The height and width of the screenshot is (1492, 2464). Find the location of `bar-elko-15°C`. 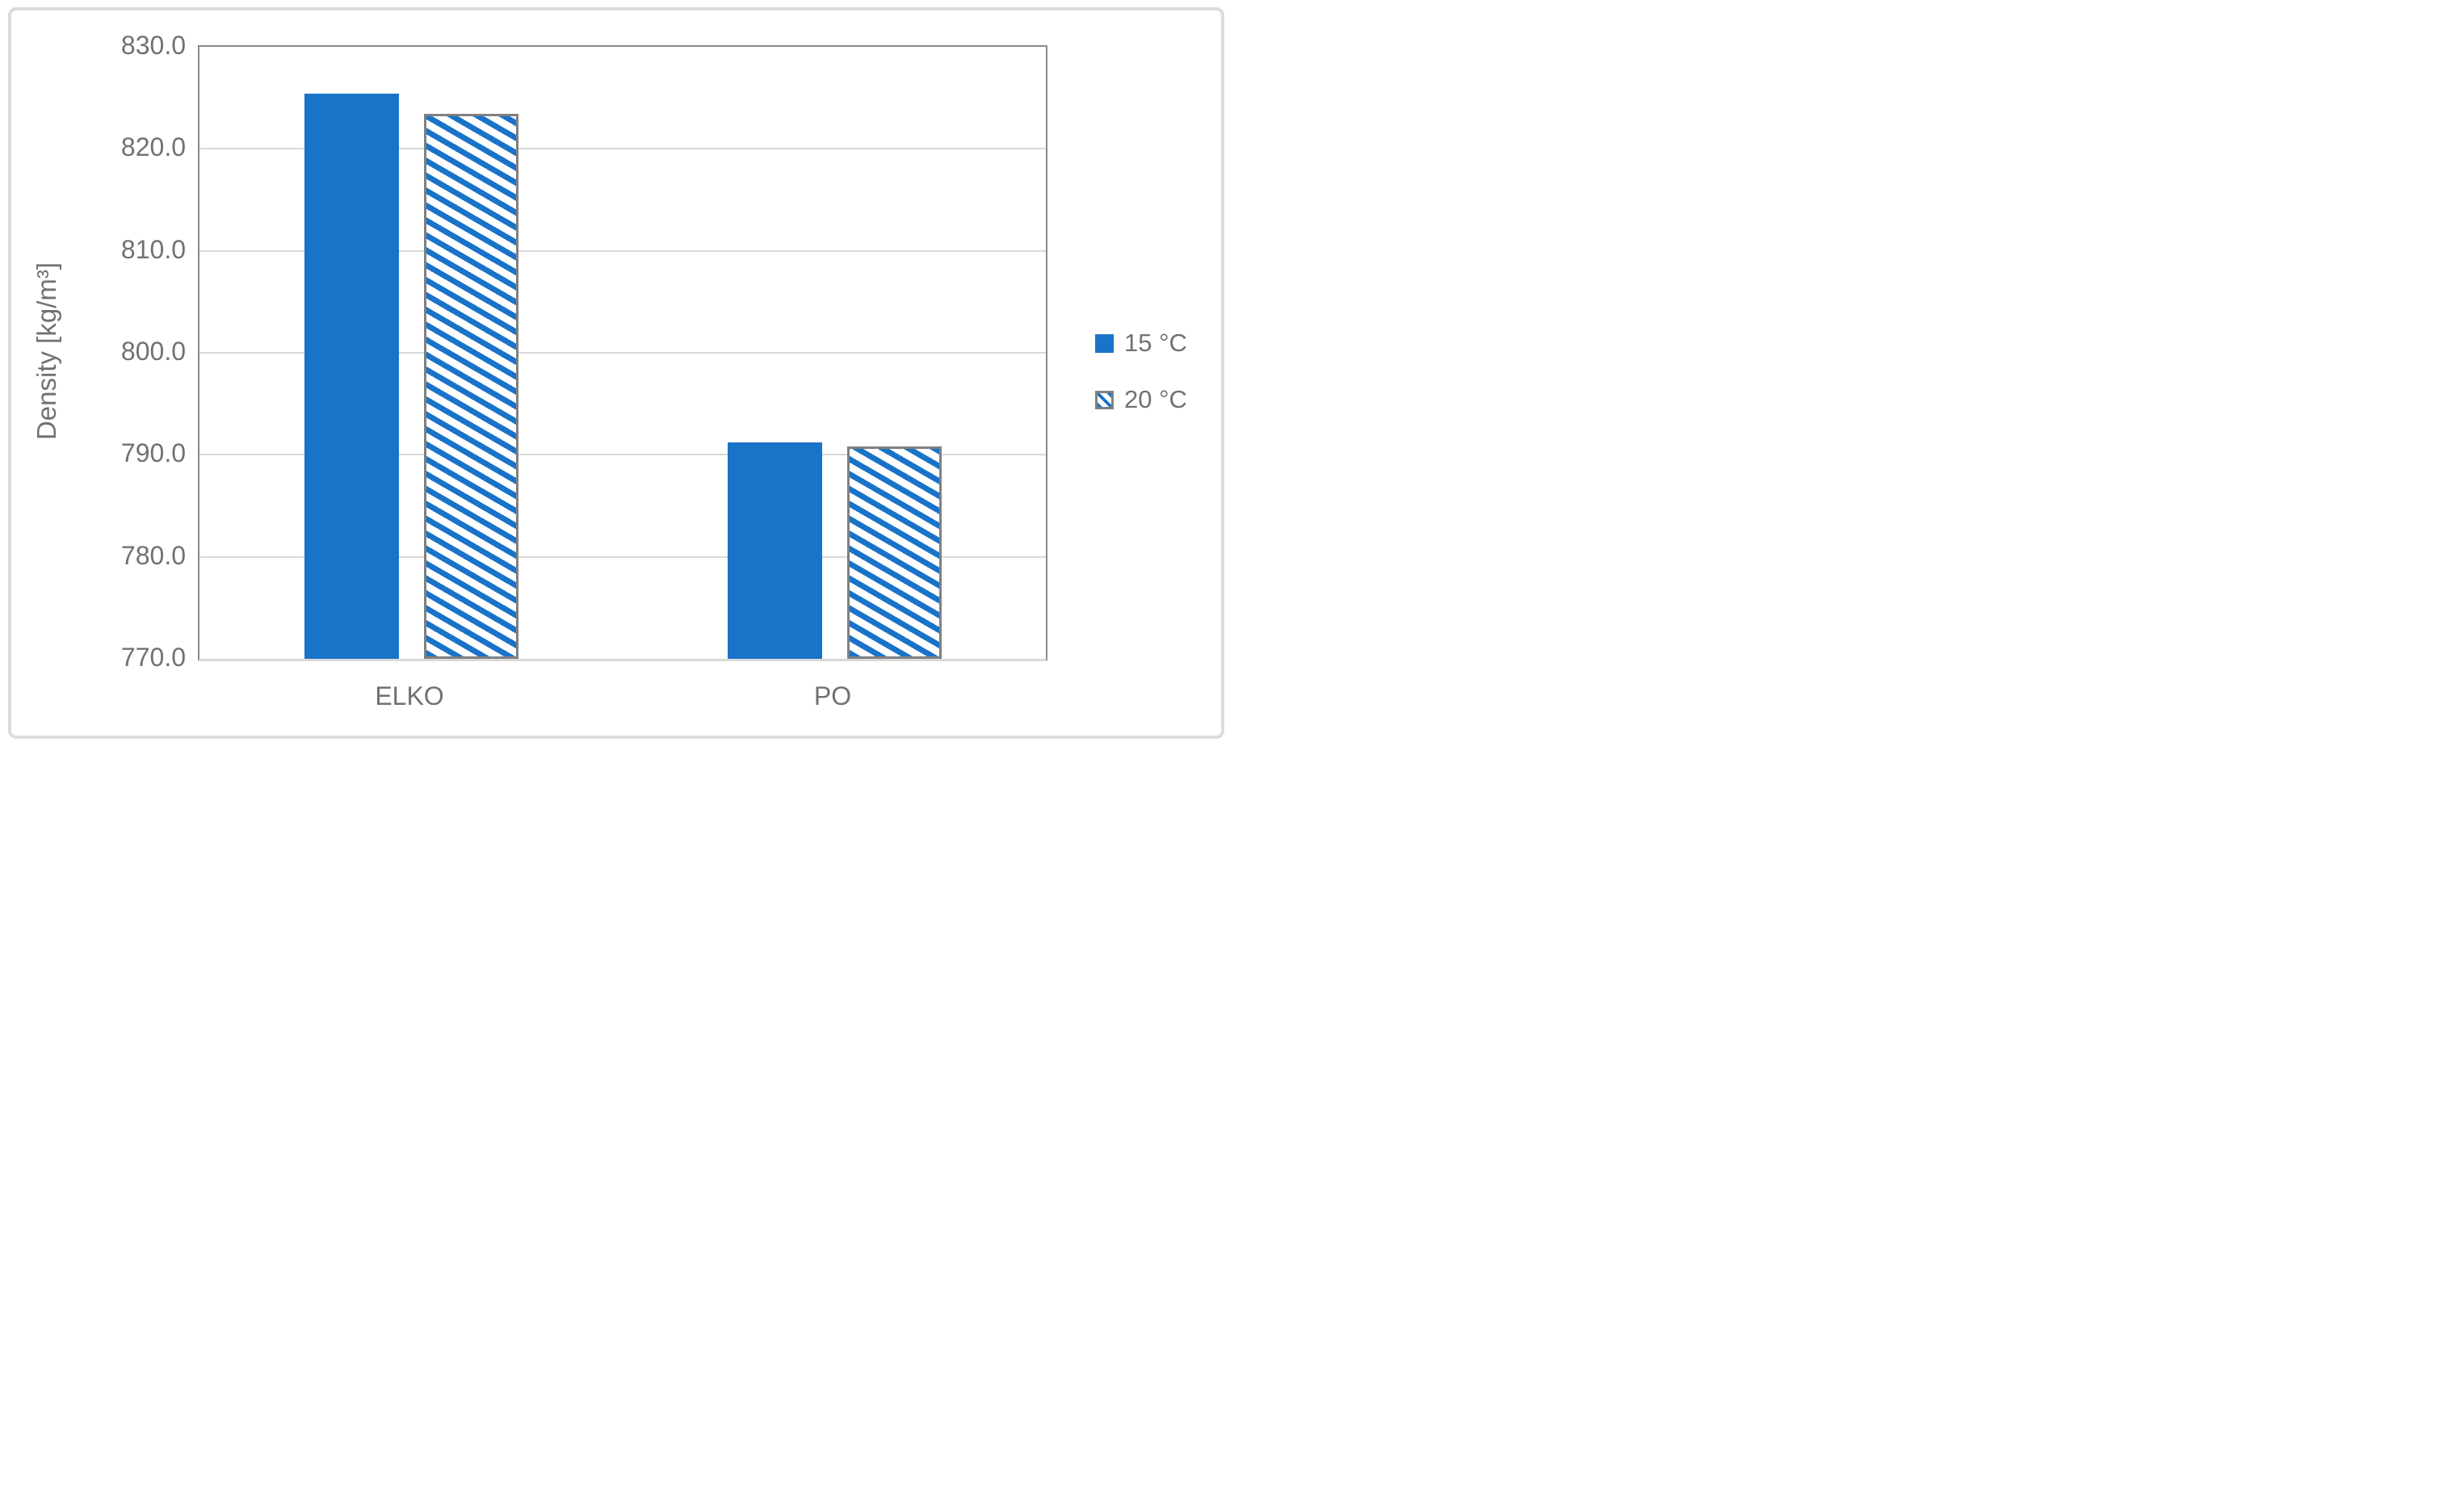

bar-elko-15°C is located at coordinates (352, 376).